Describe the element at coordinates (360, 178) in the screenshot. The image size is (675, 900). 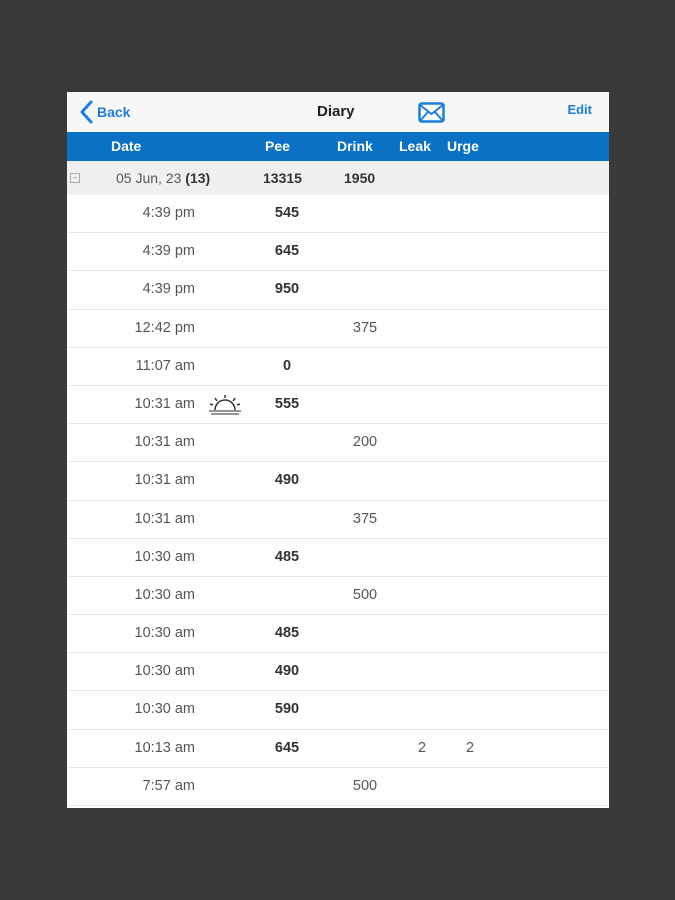
I see `group-drink-total: 1950` at that location.